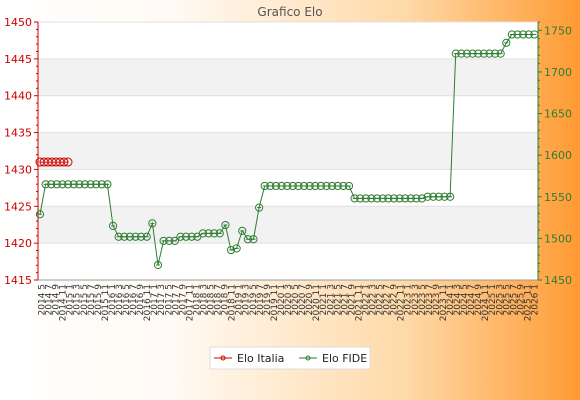 Image resolution: width=580 pixels, height=400 pixels. What do you see at coordinates (113, 300) in the screenshot?
I see `x-tick-label: 2016 1` at bounding box center [113, 300].